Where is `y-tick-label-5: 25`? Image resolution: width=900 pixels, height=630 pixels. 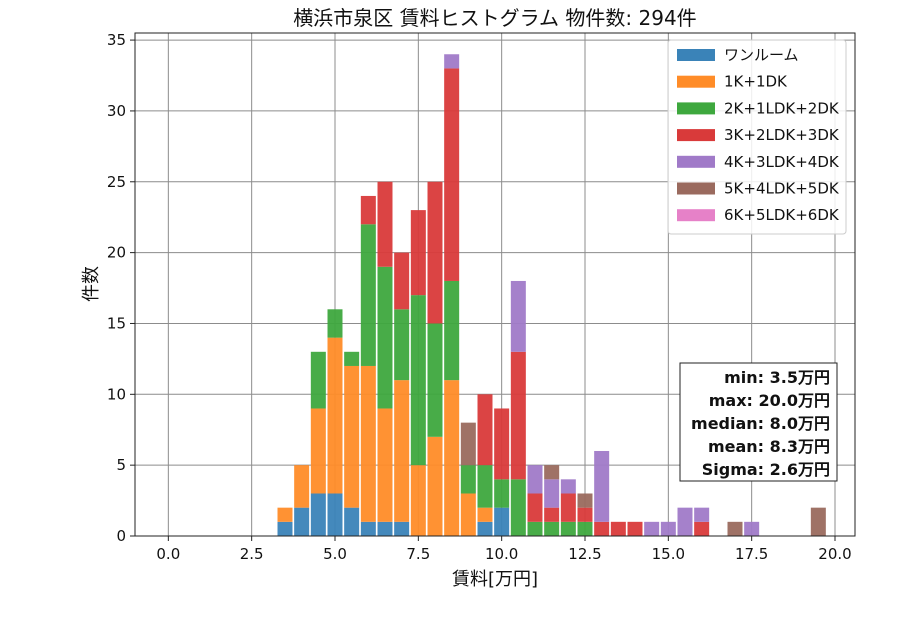 y-tick-label-5: 25 is located at coordinates (116, 182).